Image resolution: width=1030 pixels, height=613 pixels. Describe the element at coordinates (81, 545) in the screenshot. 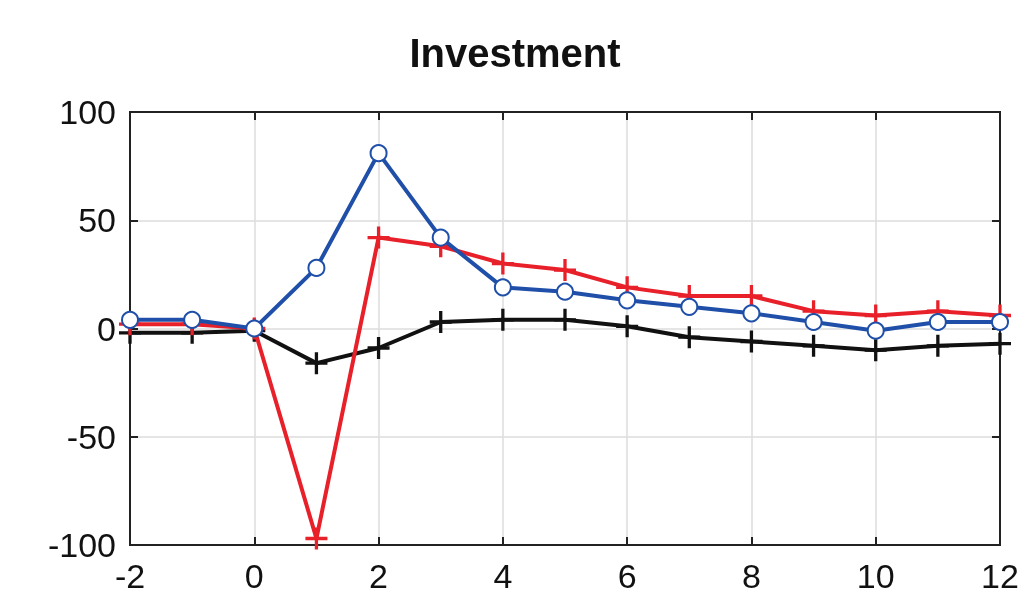

I see `y-tick-label: -100` at that location.